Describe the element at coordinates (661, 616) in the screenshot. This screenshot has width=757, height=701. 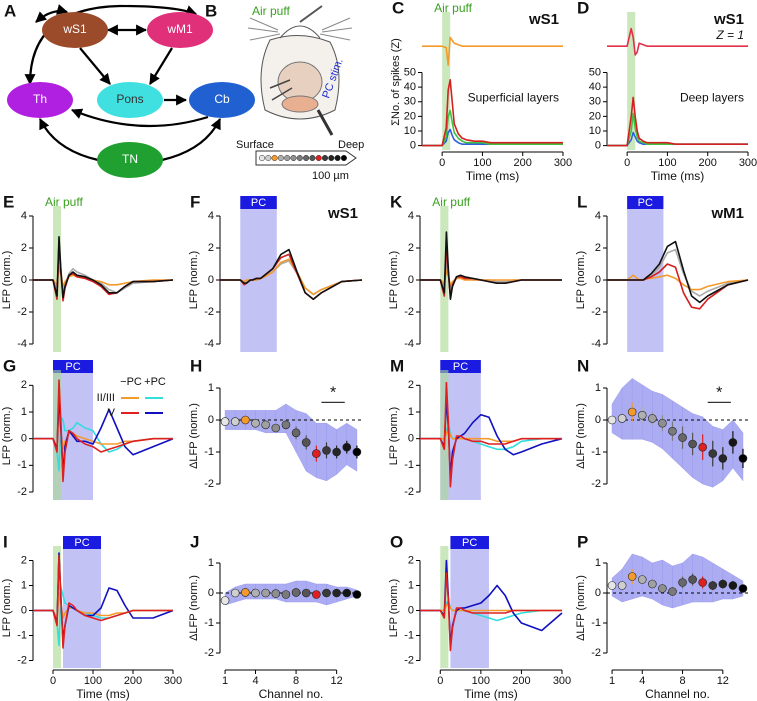
I see `panel: P -2 -1 0 1 ΔLFP (norm.) 1 4 8 12 Channel no.` at that location.